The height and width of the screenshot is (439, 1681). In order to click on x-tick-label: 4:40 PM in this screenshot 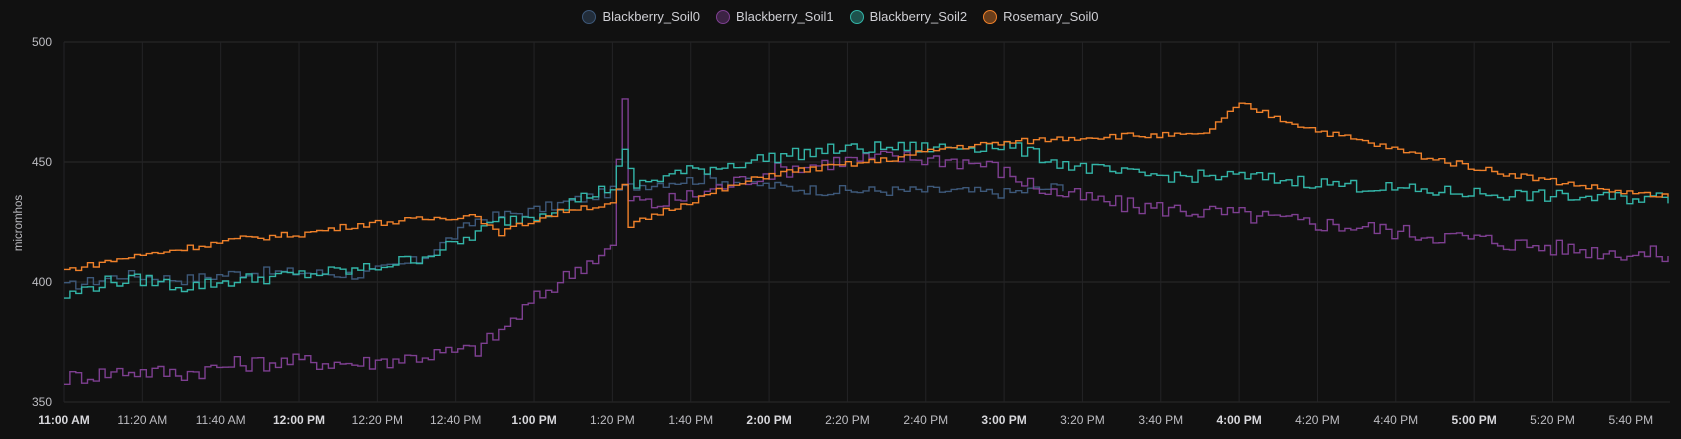, I will do `click(1395, 420)`.